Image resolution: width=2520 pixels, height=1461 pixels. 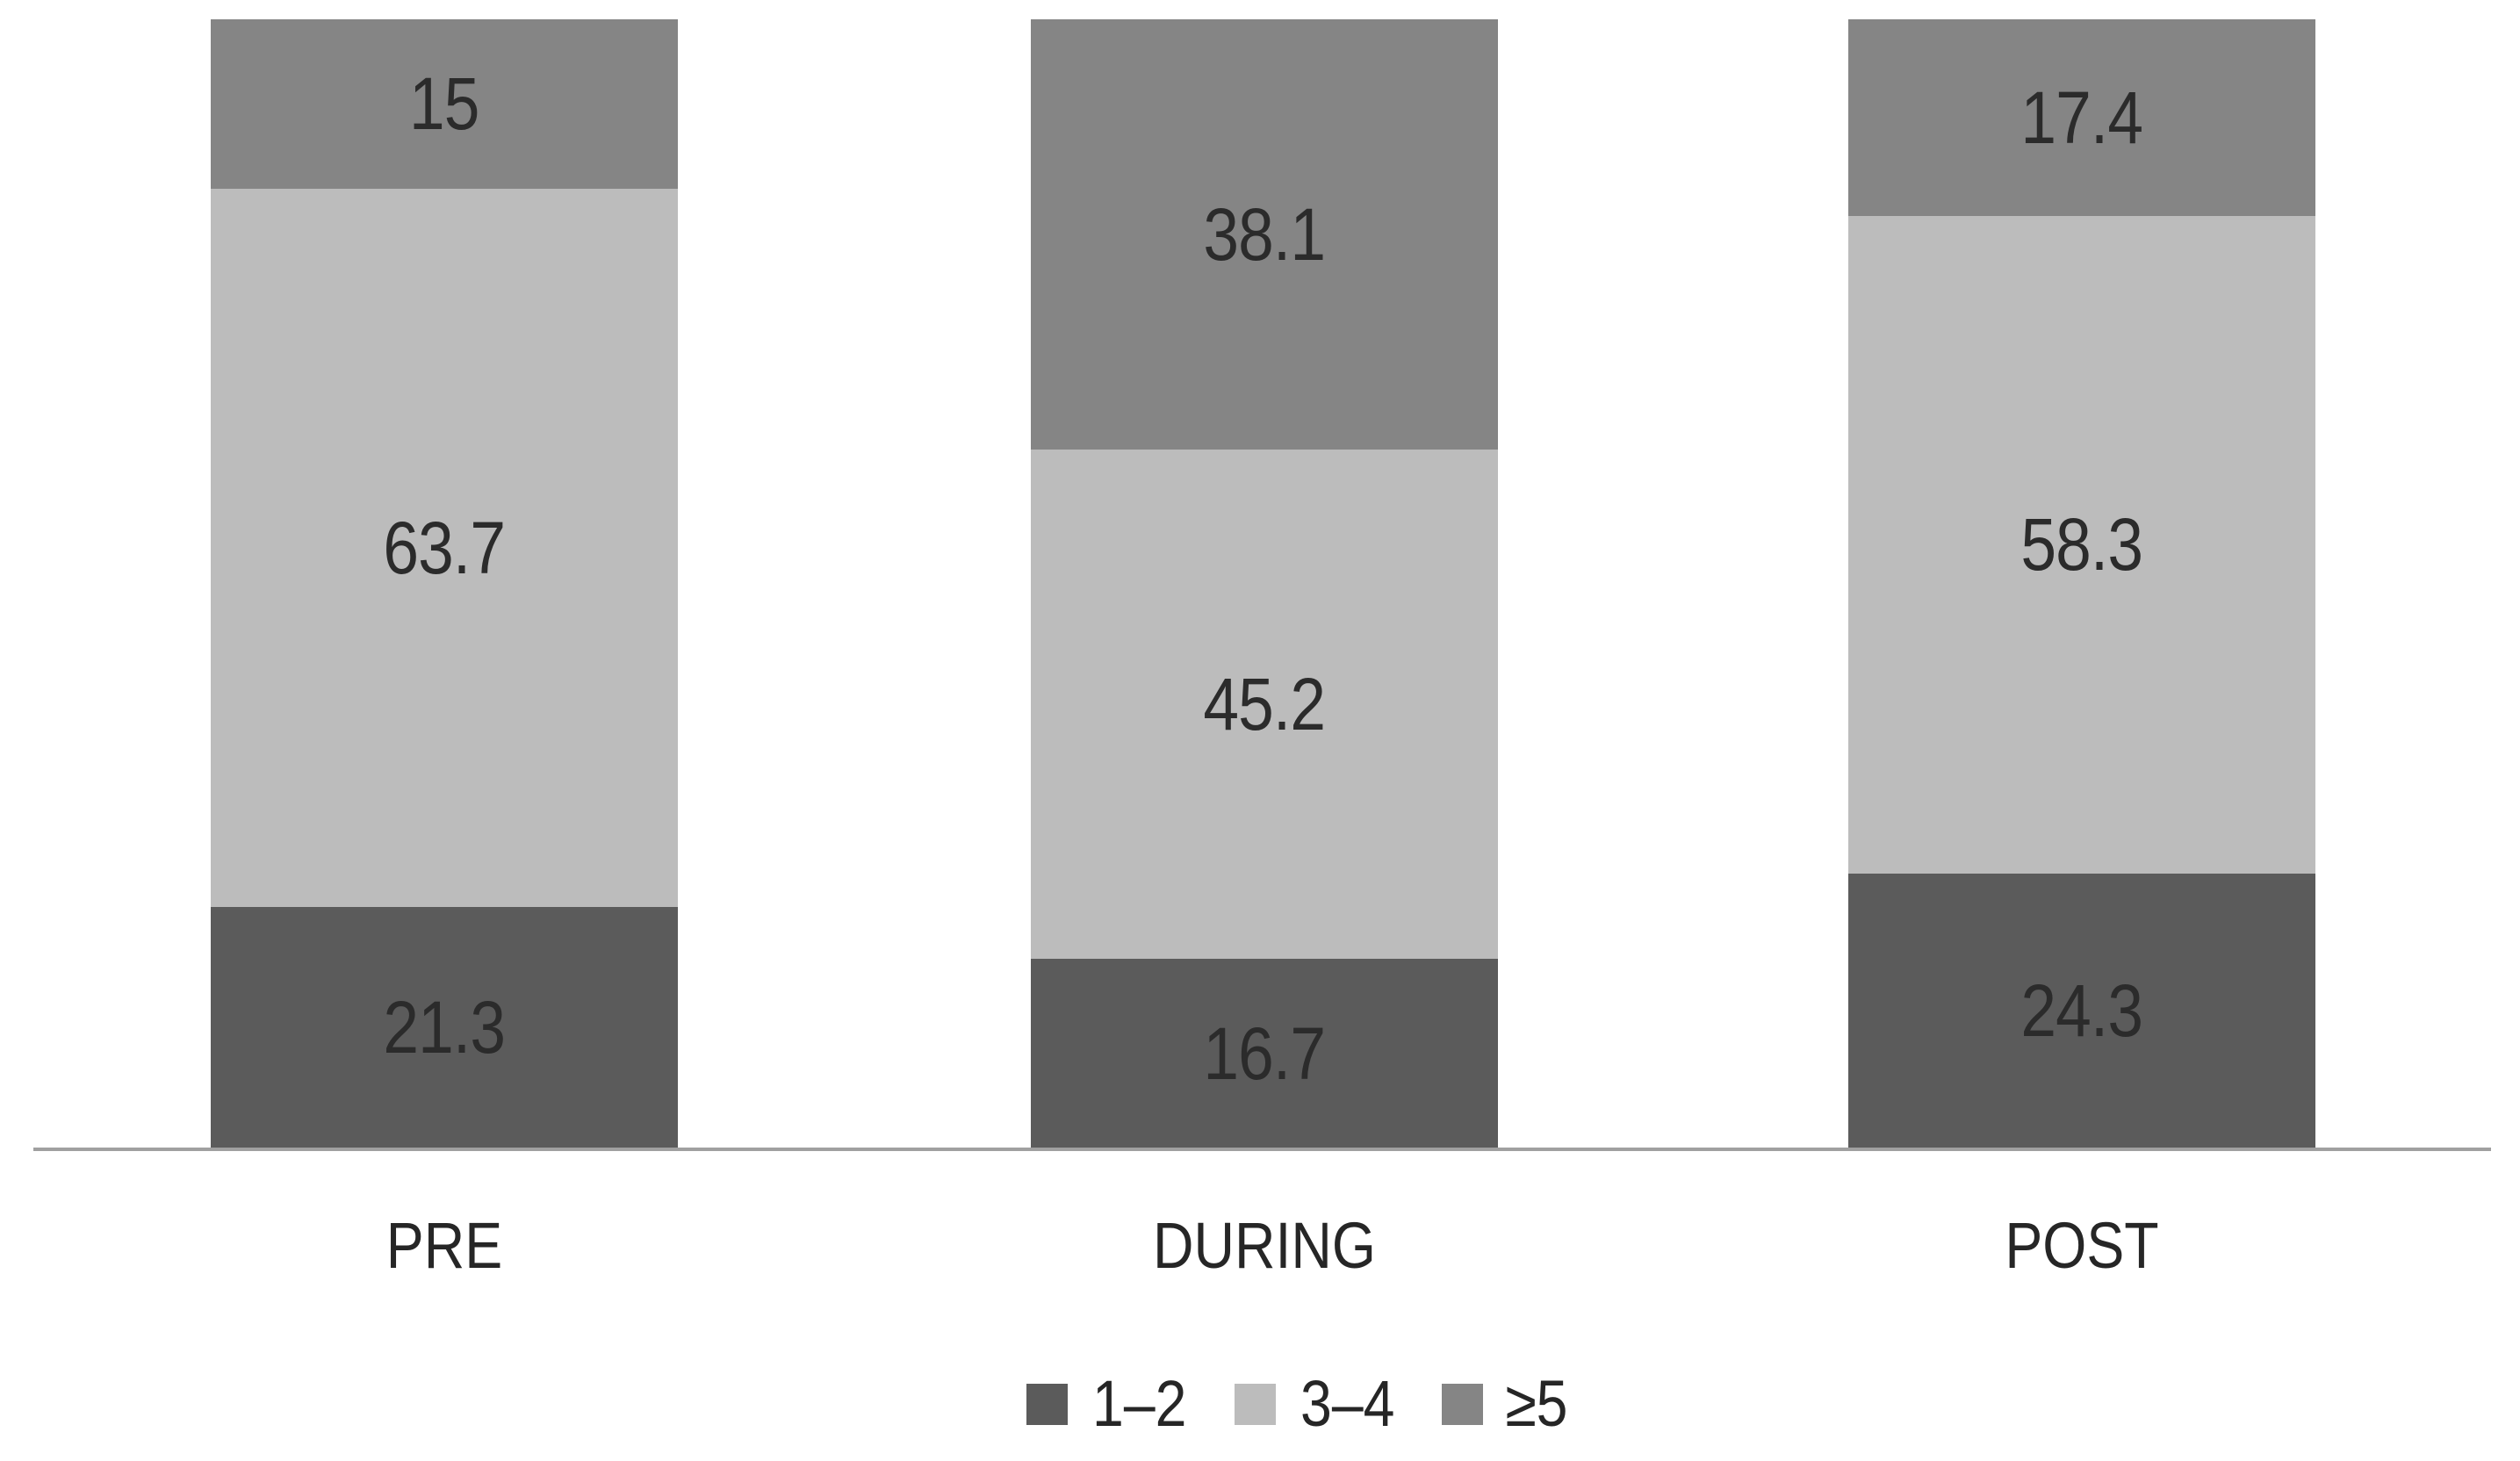 I want to click on data-label-during-1-2: 16.7, so click(x=1265, y=1053).